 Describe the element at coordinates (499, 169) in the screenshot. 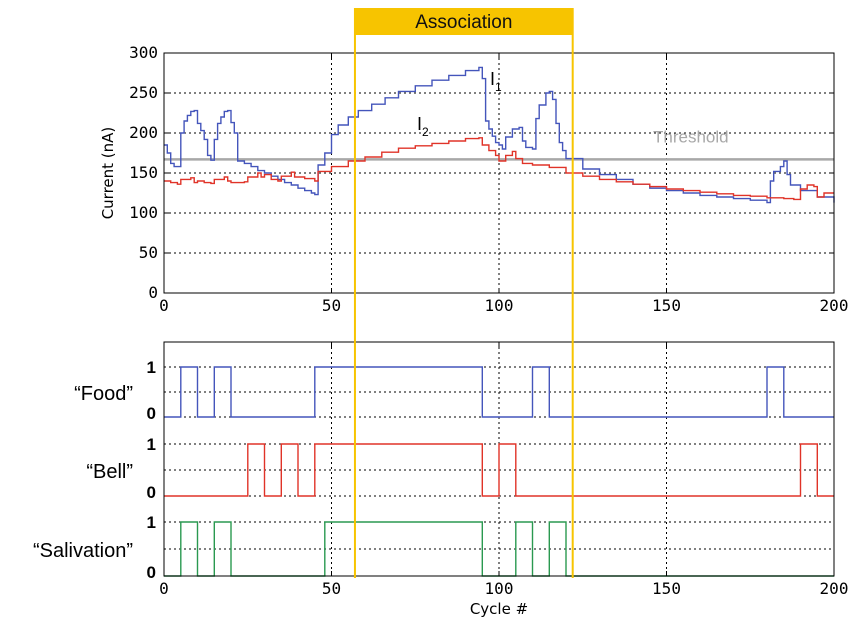

I see `series-line-I2` at that location.